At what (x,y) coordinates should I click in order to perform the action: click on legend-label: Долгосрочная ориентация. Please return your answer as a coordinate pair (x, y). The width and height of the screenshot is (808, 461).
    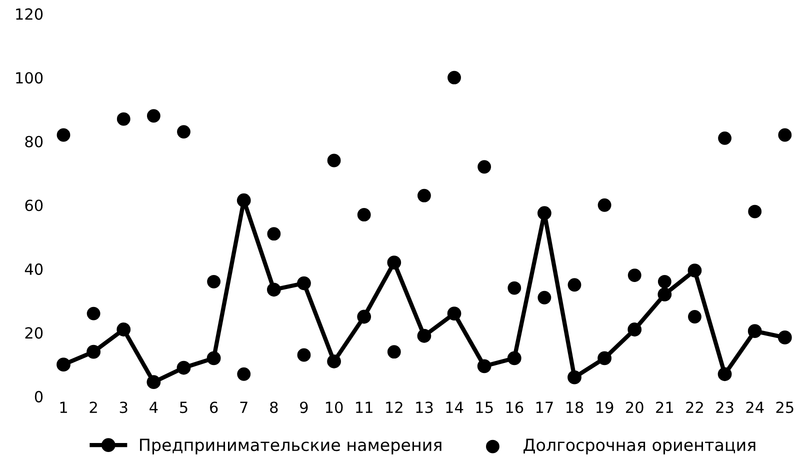
    Looking at the image, I should click on (640, 446).